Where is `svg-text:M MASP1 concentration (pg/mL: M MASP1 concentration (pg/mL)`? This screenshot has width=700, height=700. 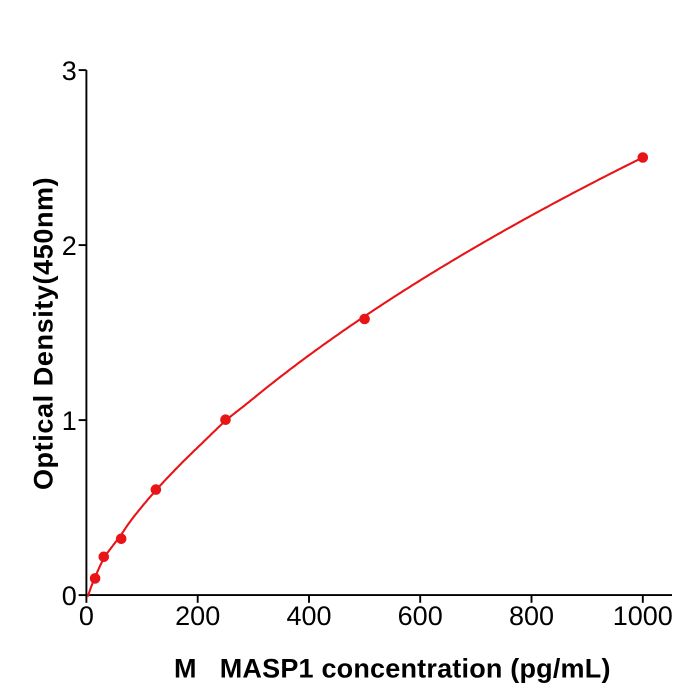
svg-text:M MASP1 concentration (pg/mL: M MASP1 concentration (pg/mL) is located at coordinates (392, 669).